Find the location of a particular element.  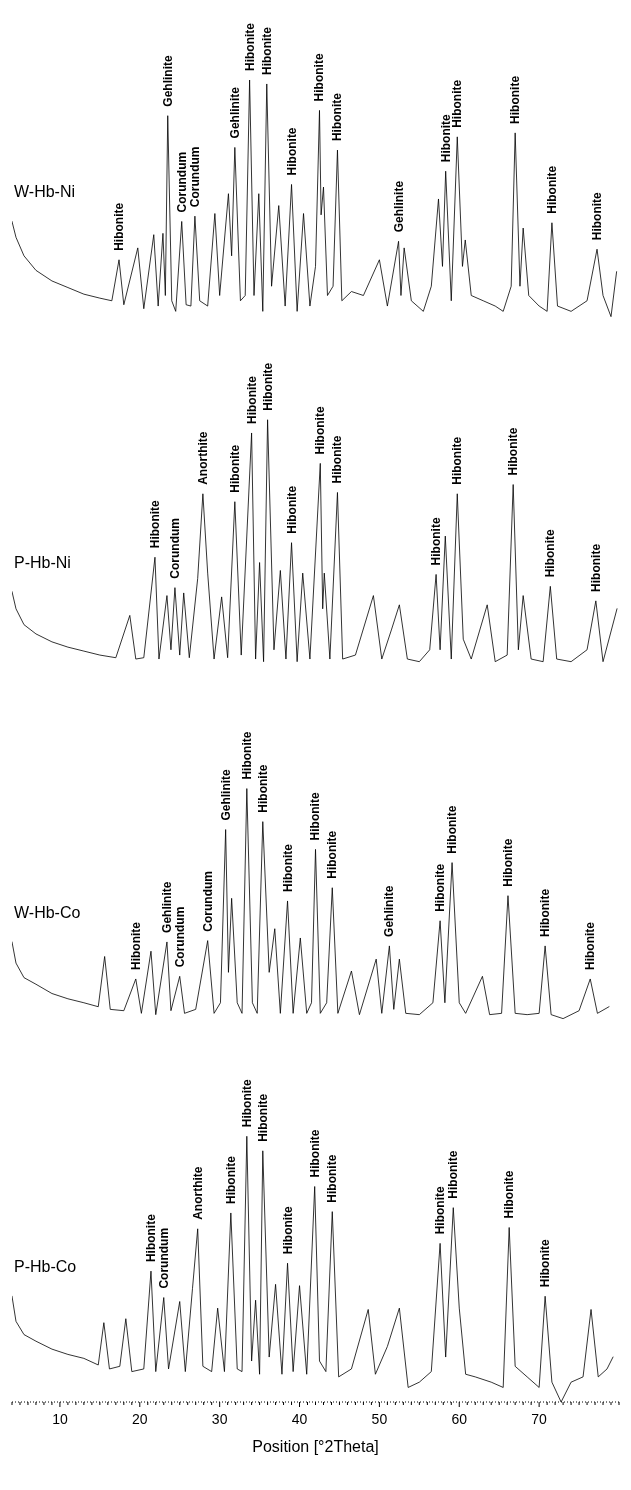

series-label: W-Hb-Co is located at coordinates (47, 912).